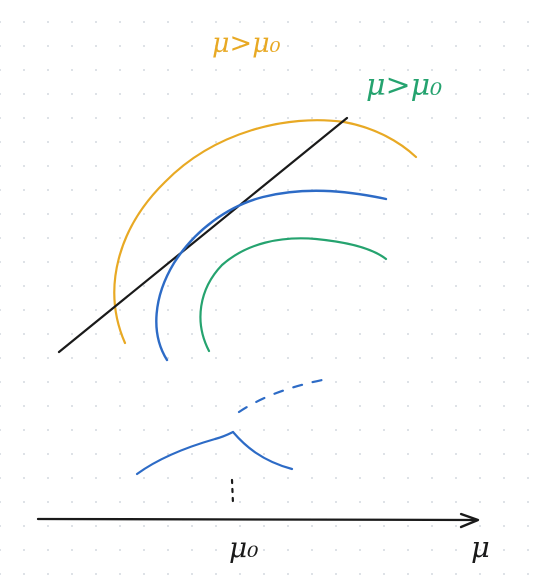 The image size is (539, 587). Describe the element at coordinates (246, 43) in the screenshot. I see `orange-condition-label: μ>μ₀` at that location.